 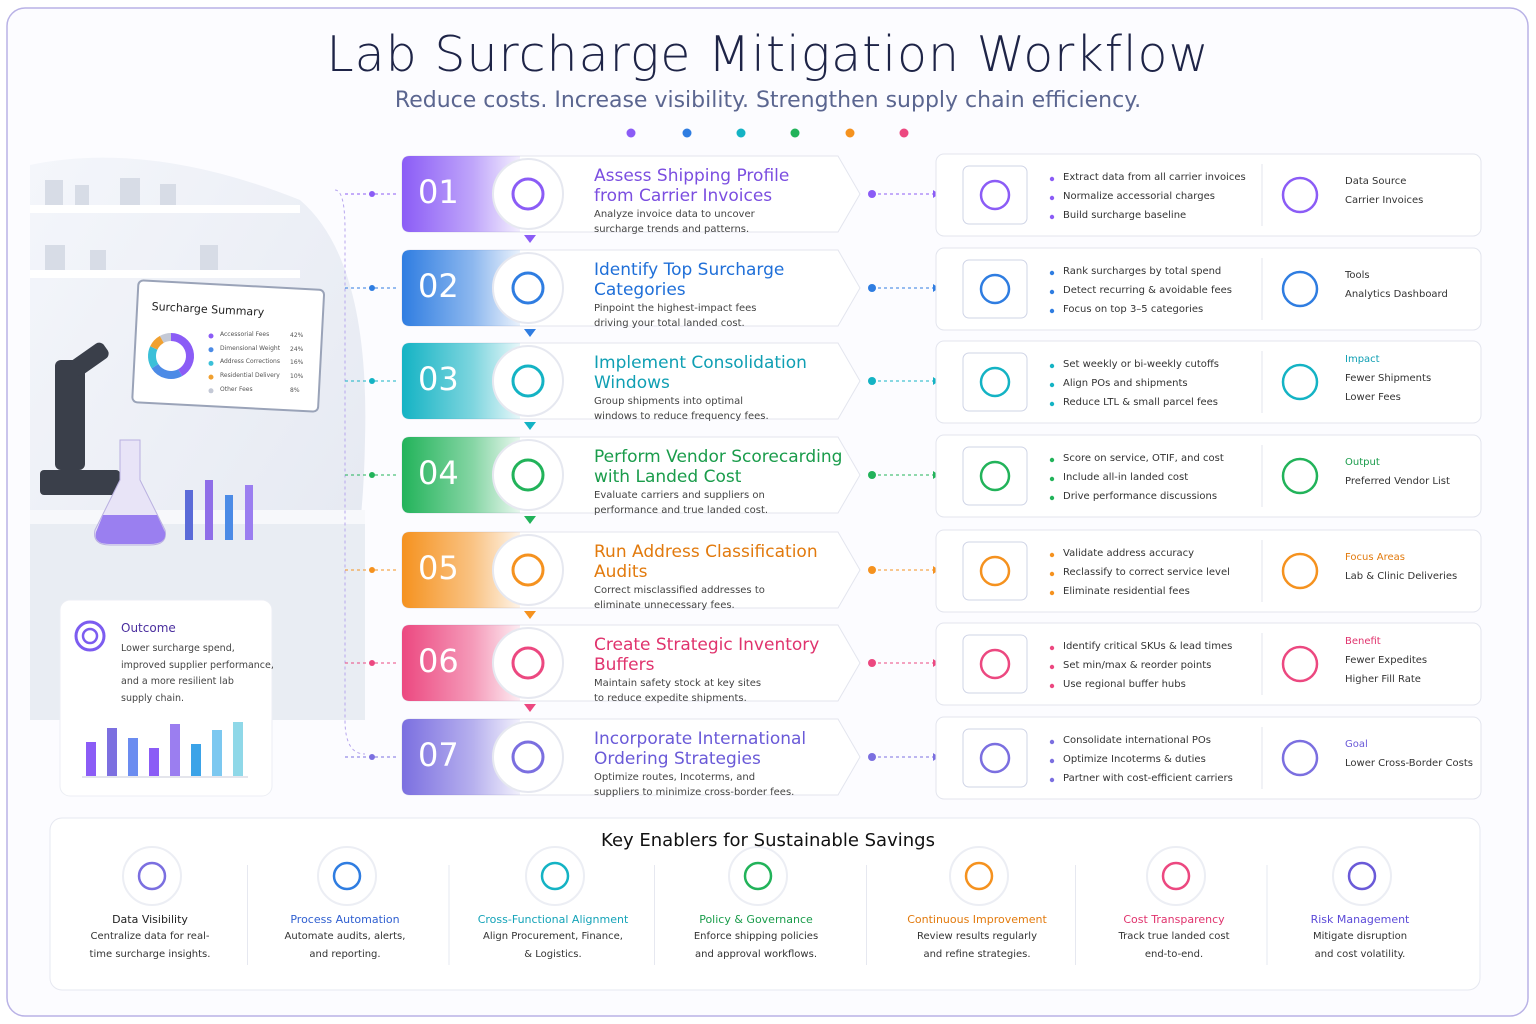 What do you see at coordinates (694, 792) in the screenshot?
I see `step-description: suppliers to minimize cross-border fees.` at bounding box center [694, 792].